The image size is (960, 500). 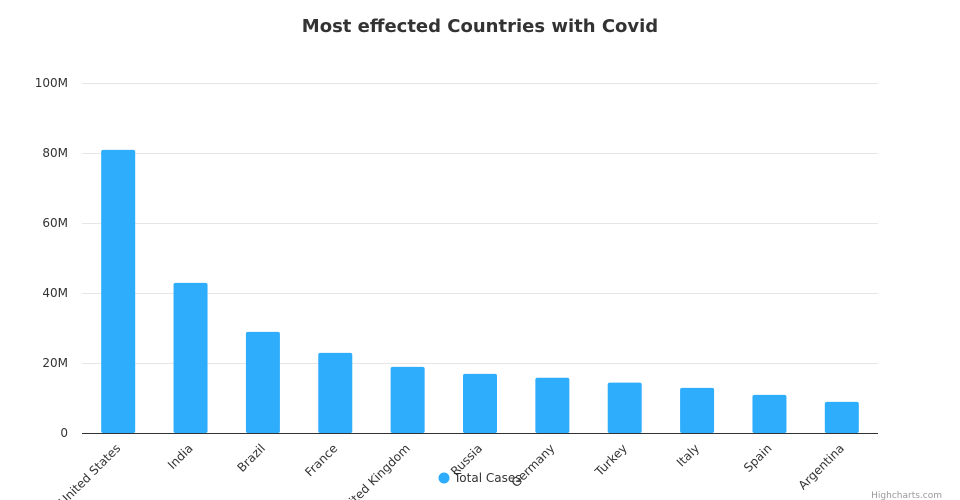 I want to click on legend-marker, so click(x=444, y=478).